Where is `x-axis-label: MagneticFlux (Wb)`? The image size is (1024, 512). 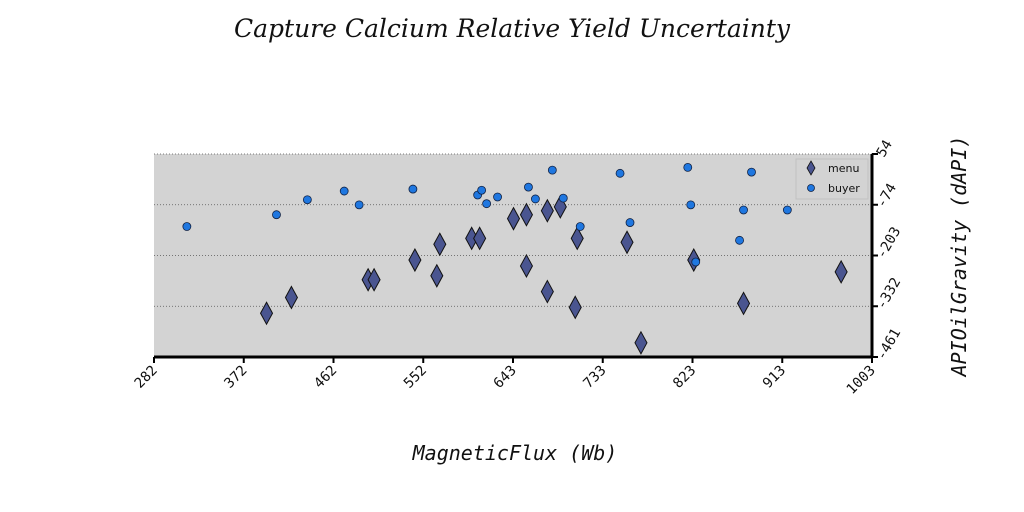 x-axis-label: MagneticFlux (Wb) is located at coordinates (515, 453).